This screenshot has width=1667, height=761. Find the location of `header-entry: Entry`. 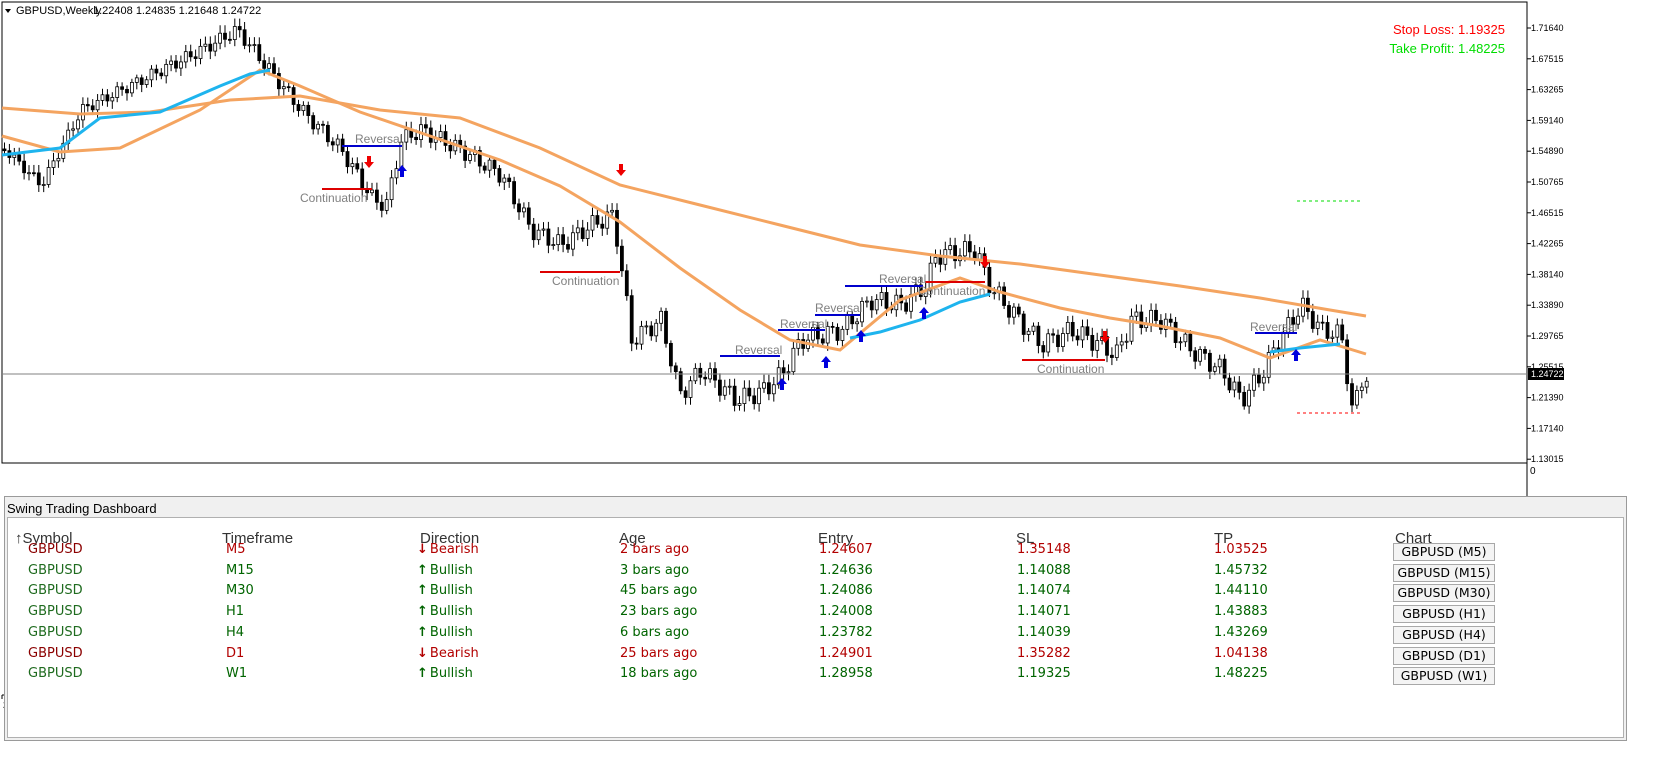

header-entry: Entry is located at coordinates (836, 538).